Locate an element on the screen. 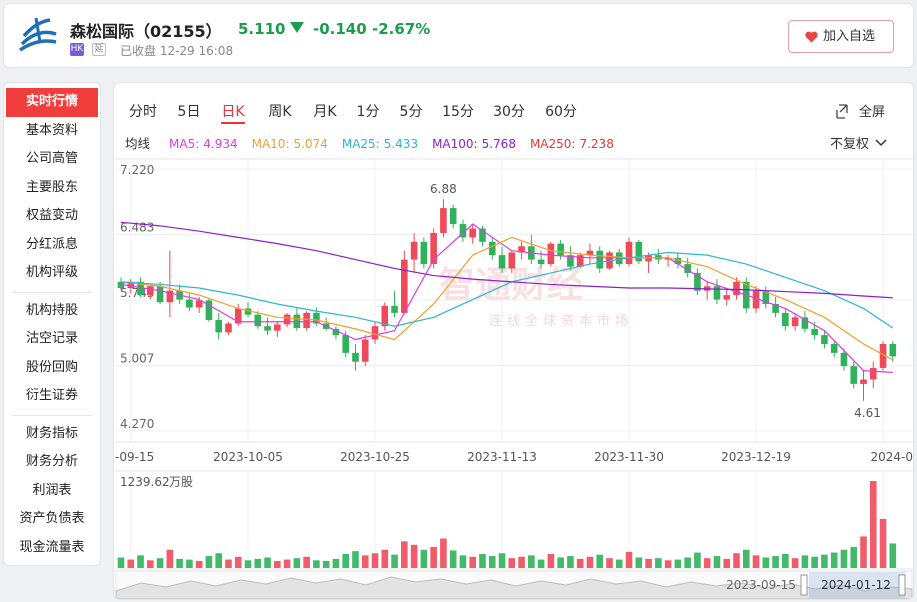 Image resolution: width=917 pixels, height=602 pixels. market-status: 已收盘 12-29 16:08 is located at coordinates (177, 51).